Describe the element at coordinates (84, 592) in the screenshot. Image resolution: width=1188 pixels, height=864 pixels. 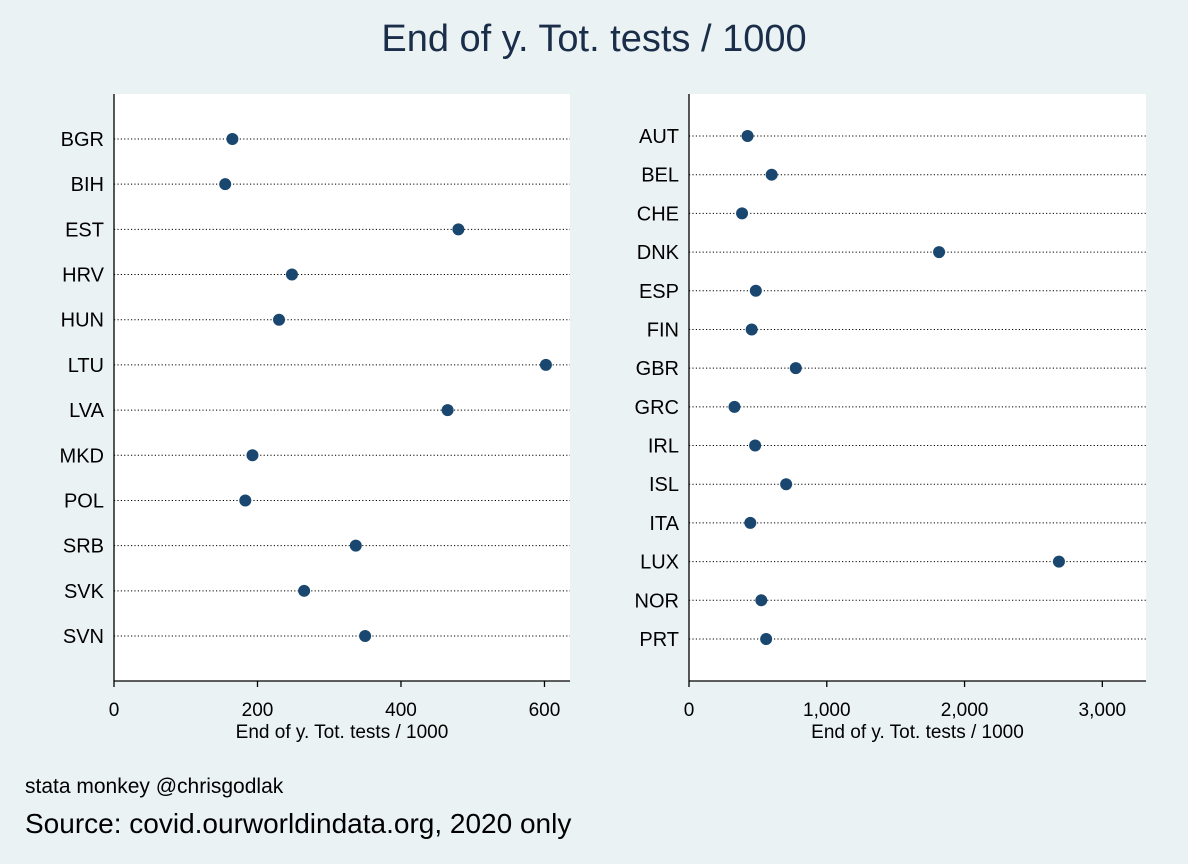
I see `panel1-category-label: SVK` at that location.